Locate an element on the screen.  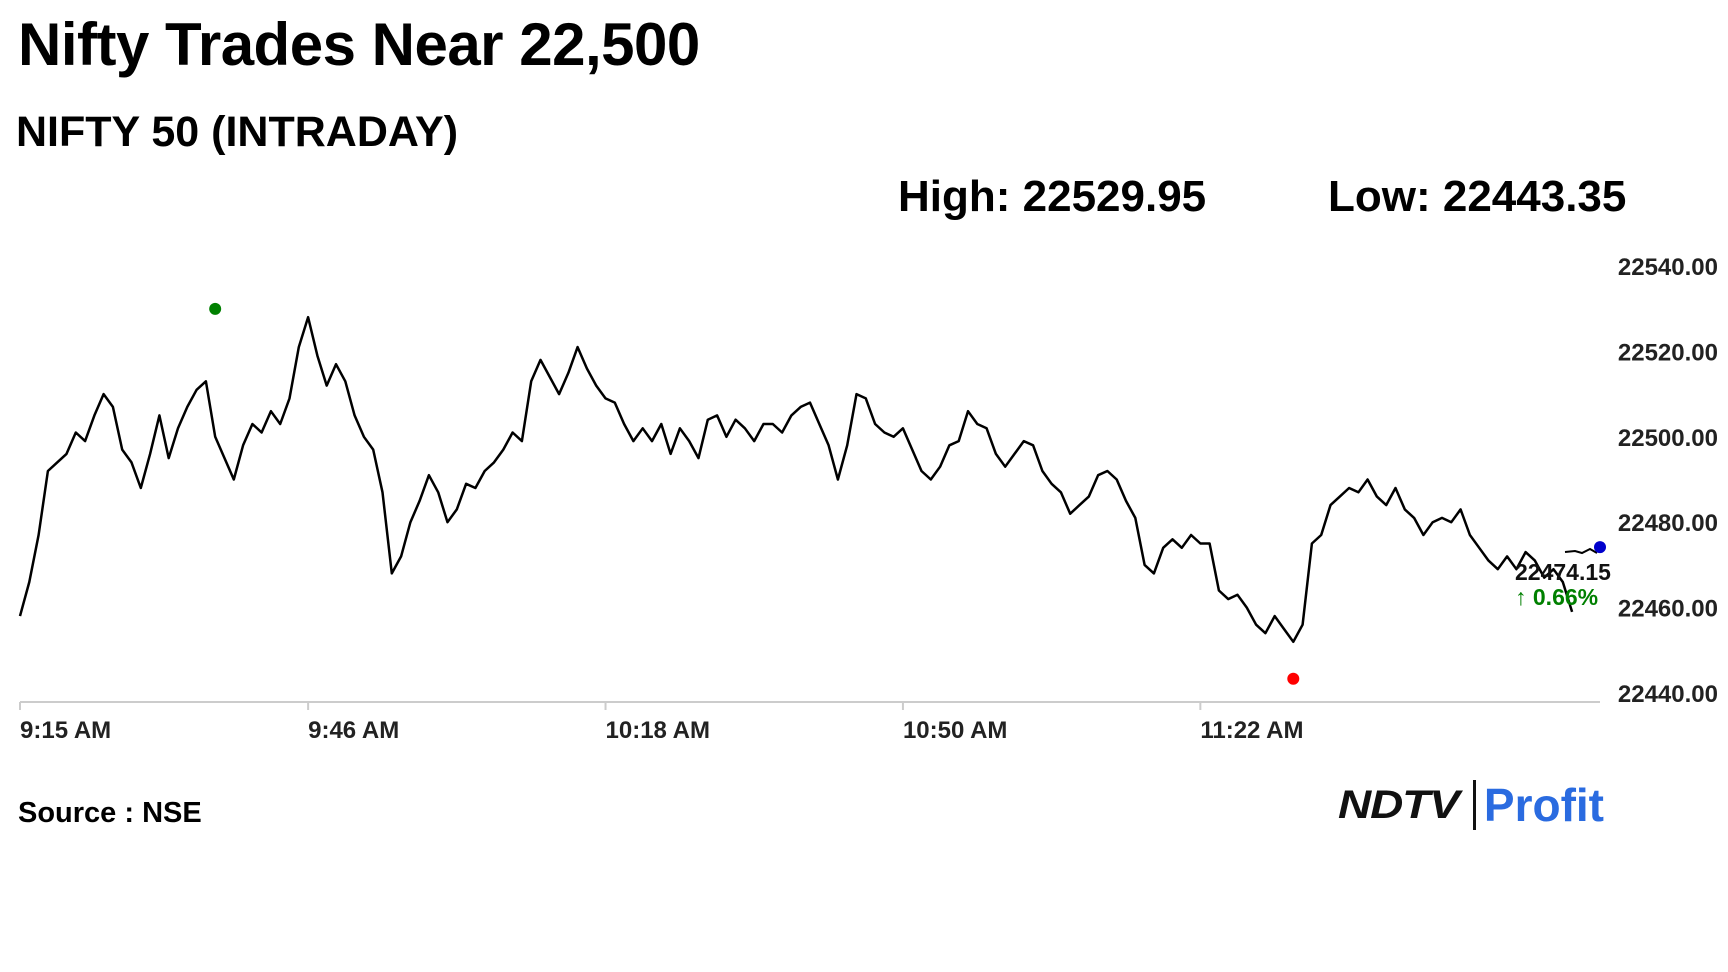
y-tick-label: 22460.00 is located at coordinates (1668, 609).